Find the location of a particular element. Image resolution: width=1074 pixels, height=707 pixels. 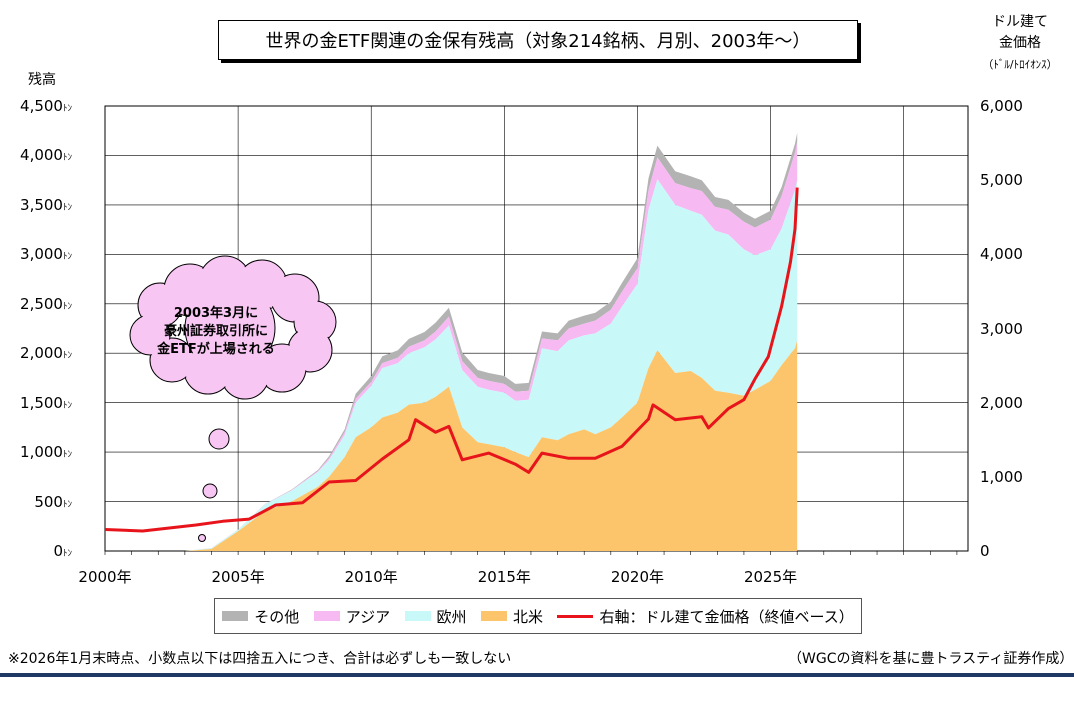

x-tick-label: 2005年 is located at coordinates (238, 577).